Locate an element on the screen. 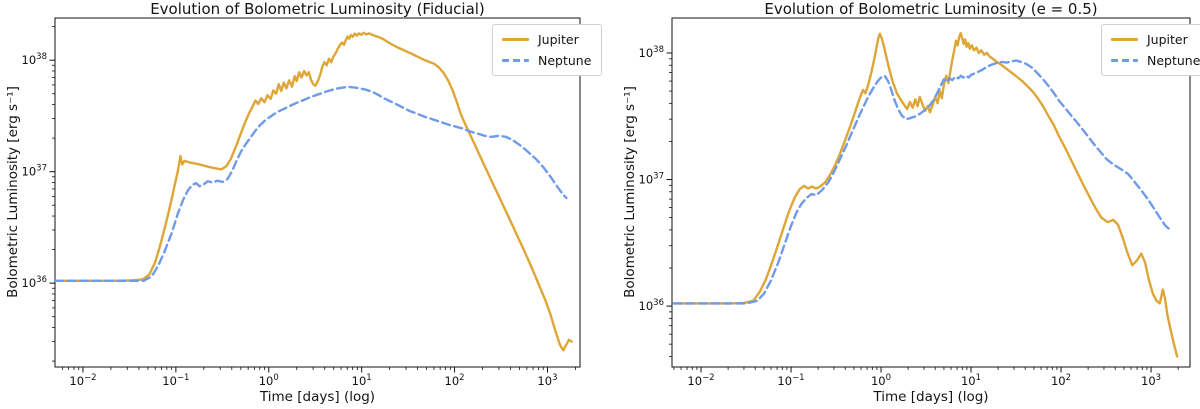 The image size is (1200, 409). left-y-axis-label: Bolometric Luminosity [erg s⁻¹] is located at coordinates (13, 192).